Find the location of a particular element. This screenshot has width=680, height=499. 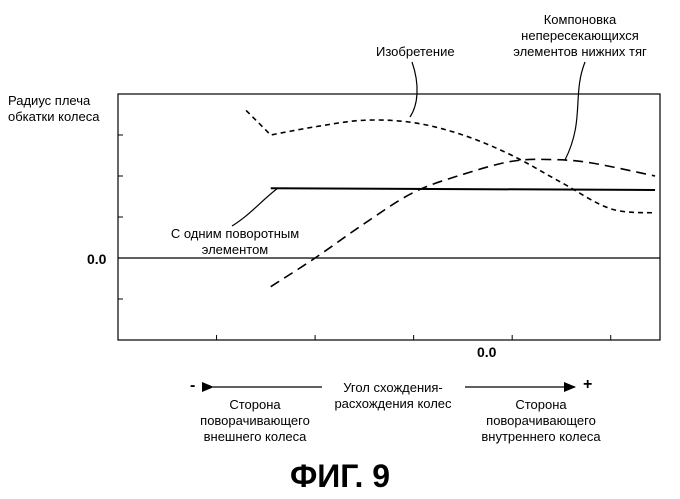

series-single-element-line is located at coordinates (463, 189).